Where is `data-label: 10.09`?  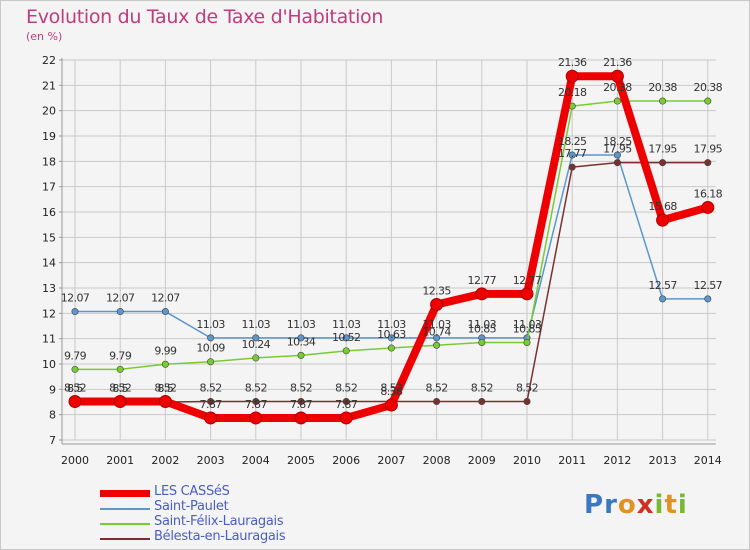
data-label: 10.09 is located at coordinates (210, 348).